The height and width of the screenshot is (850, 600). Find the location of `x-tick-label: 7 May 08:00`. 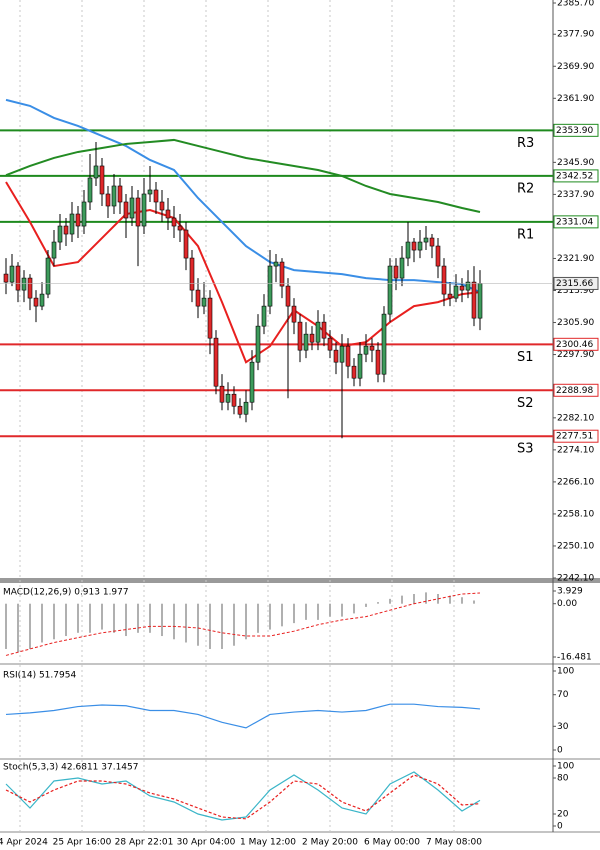

x-tick-label: 7 May 08:00 is located at coordinates (454, 843).